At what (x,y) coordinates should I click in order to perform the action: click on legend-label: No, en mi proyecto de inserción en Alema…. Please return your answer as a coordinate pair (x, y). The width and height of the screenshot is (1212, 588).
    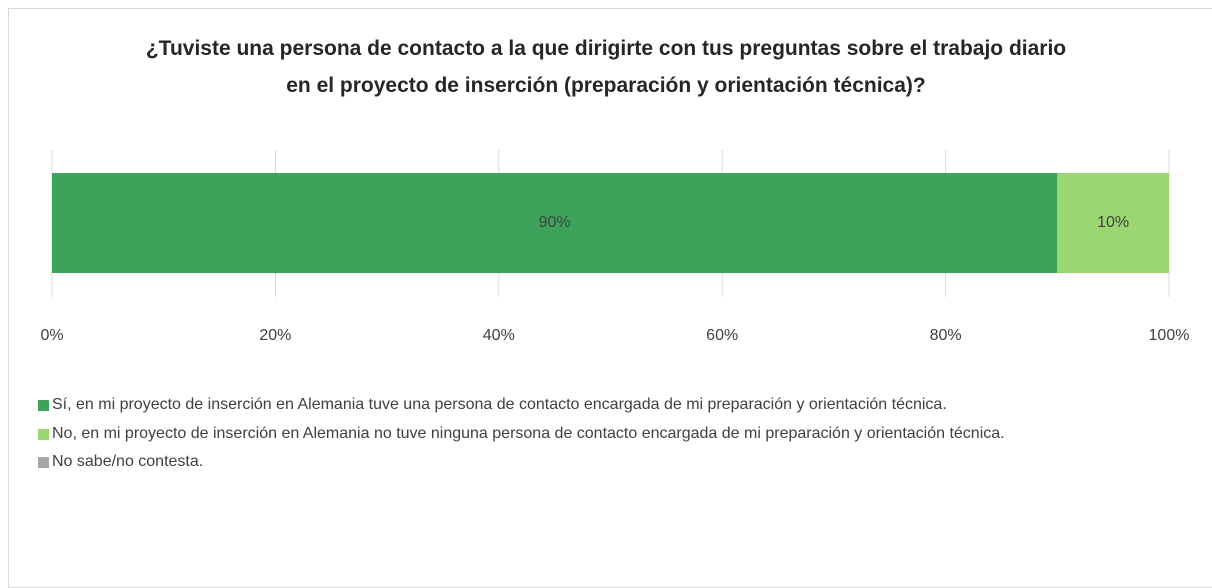
    Looking at the image, I should click on (528, 433).